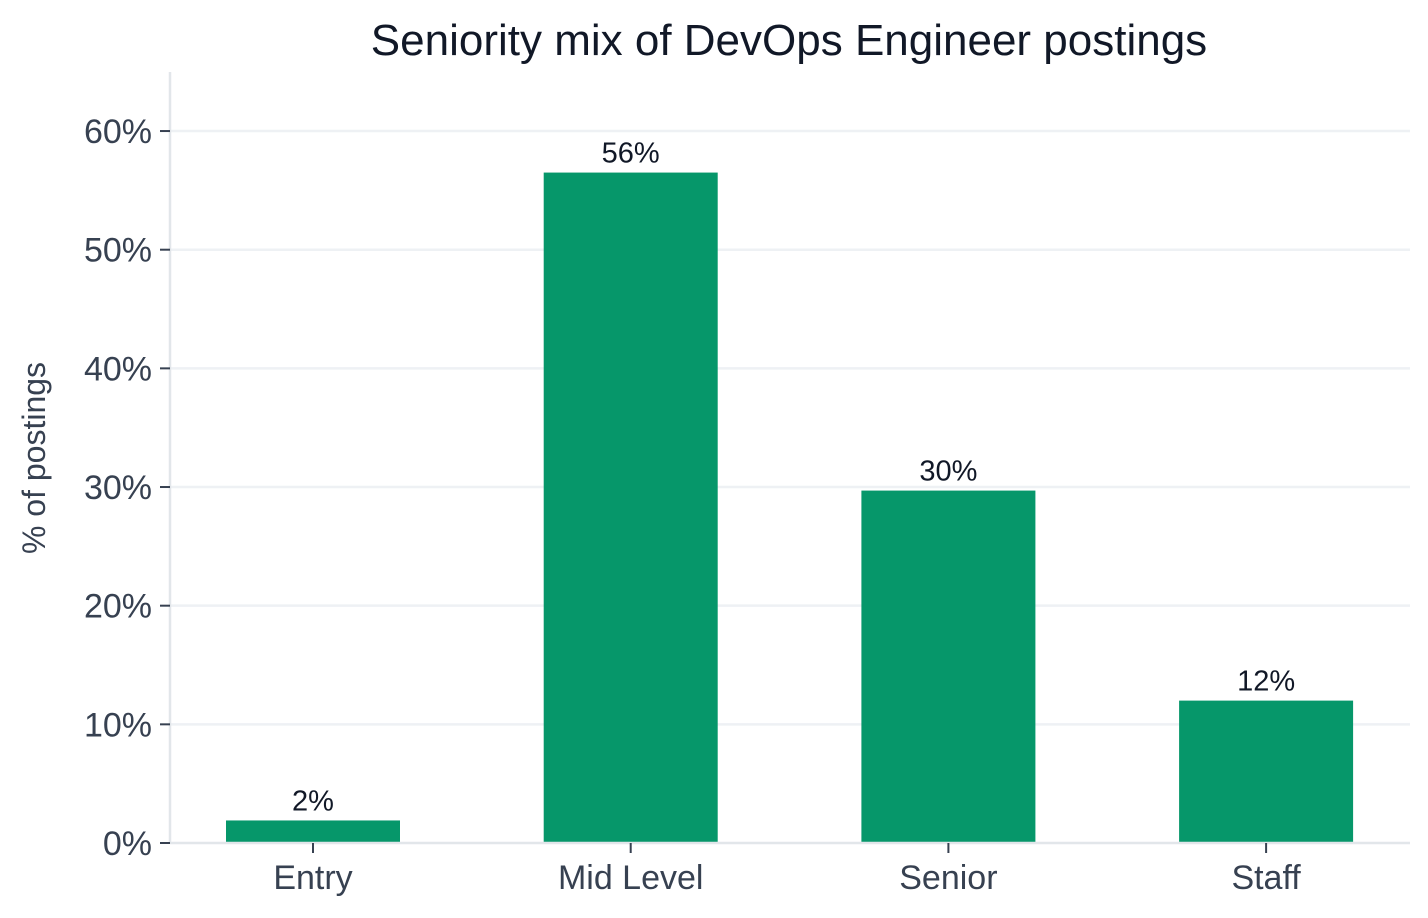 This screenshot has width=1428, height=918. What do you see at coordinates (312, 878) in the screenshot?
I see `x-tick-label: Entry` at bounding box center [312, 878].